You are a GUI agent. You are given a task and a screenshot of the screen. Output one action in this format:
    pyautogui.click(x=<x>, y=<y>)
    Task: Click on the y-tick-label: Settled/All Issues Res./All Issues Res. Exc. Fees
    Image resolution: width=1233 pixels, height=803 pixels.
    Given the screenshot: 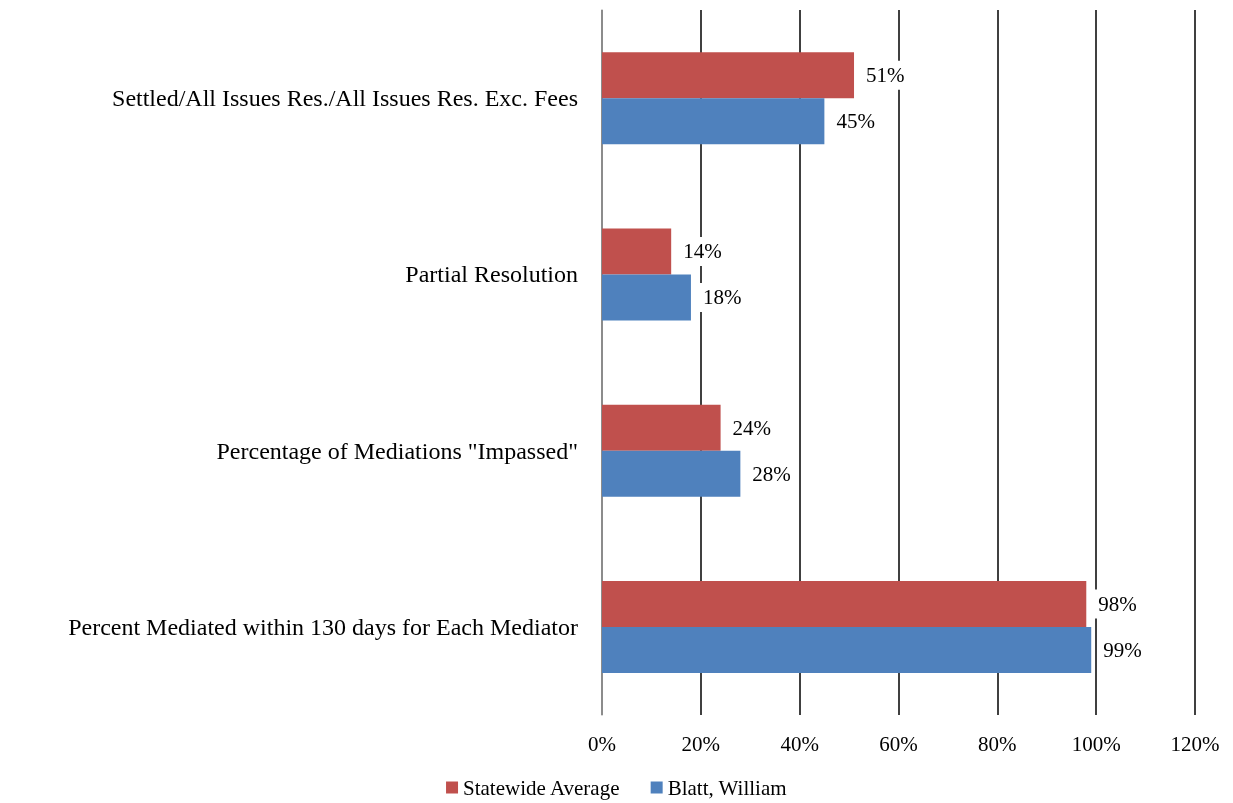 What is the action you would take?
    pyautogui.click(x=345, y=98)
    